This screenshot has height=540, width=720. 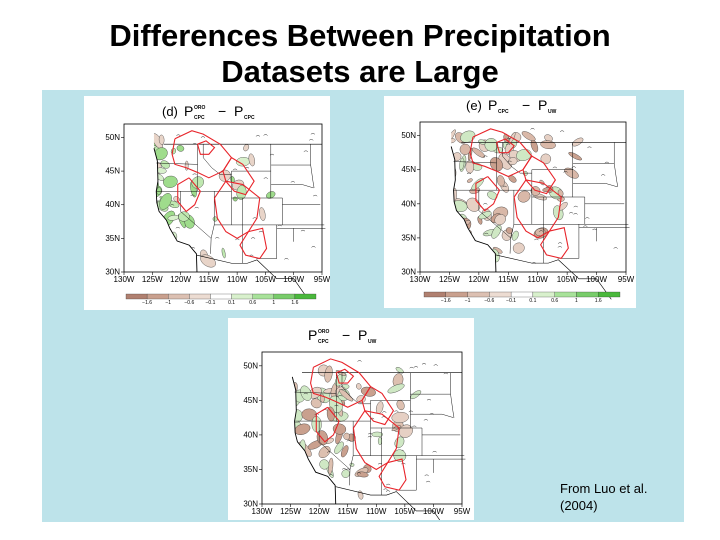 I want to click on citation-line-1: From Luo et al., so click(x=604, y=488).